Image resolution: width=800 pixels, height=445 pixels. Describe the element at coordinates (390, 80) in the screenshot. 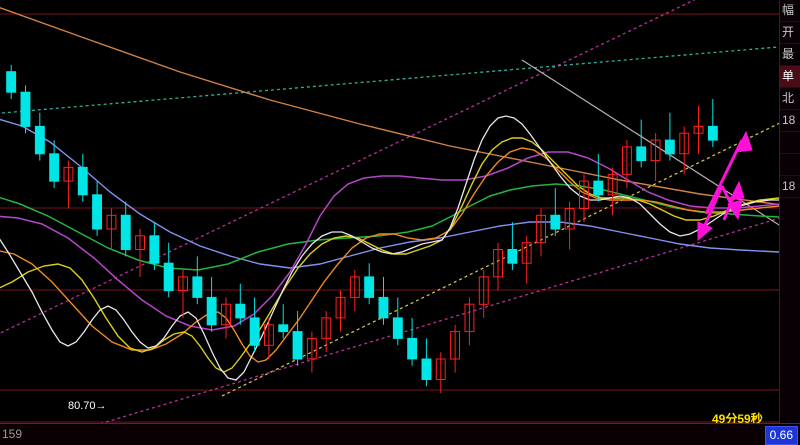

I see `trendline-teal-dashed` at that location.